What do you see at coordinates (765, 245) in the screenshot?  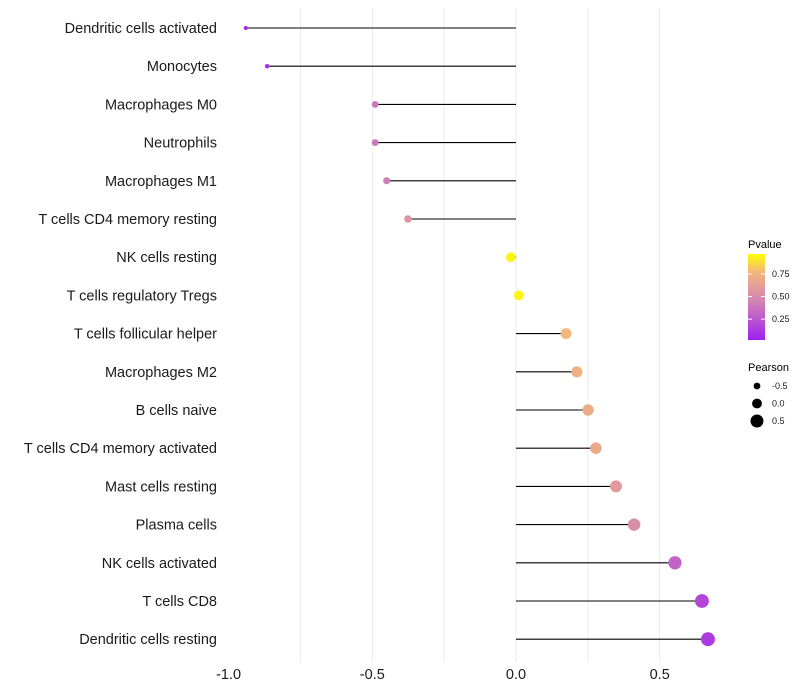 I see `color-legend-title: Pvalue` at bounding box center [765, 245].